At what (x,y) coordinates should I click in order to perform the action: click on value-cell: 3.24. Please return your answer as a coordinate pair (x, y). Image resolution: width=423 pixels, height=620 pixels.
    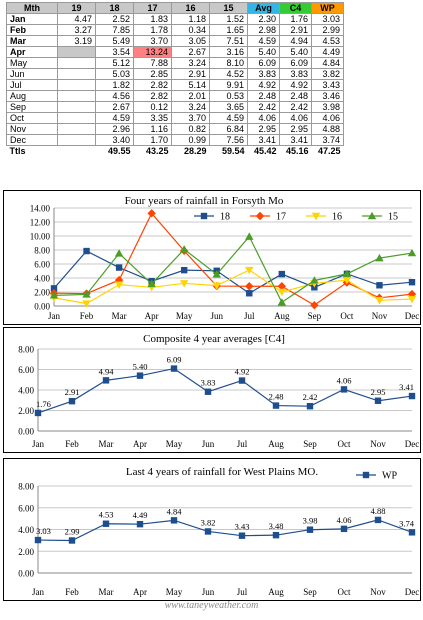
    Looking at the image, I should click on (190, 107).